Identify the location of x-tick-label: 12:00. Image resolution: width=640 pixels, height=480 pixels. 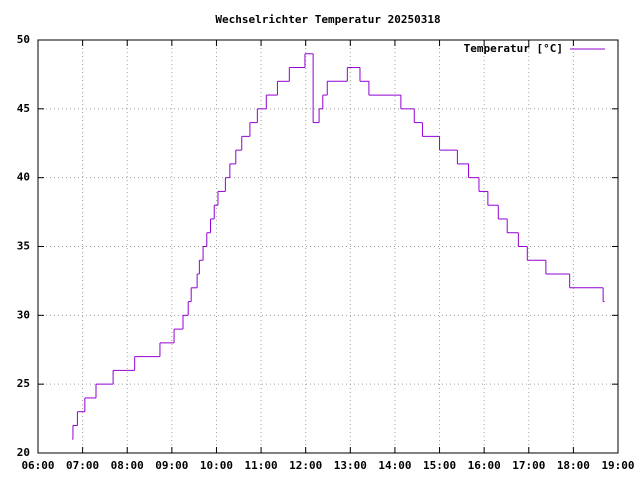
(305, 465).